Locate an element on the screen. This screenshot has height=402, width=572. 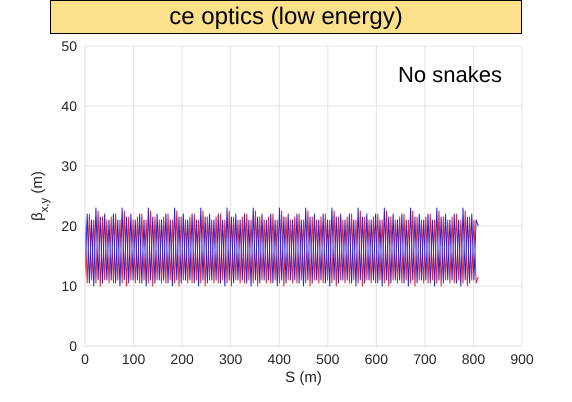
y-tick-label: 30 is located at coordinates (69, 166).